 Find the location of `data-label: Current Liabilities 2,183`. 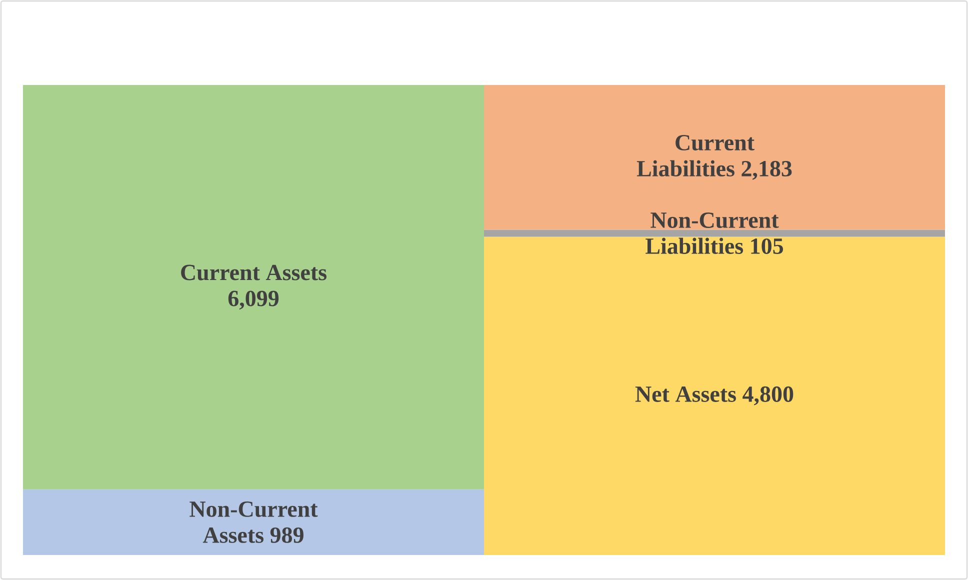

data-label: Current Liabilities 2,183 is located at coordinates (714, 157).